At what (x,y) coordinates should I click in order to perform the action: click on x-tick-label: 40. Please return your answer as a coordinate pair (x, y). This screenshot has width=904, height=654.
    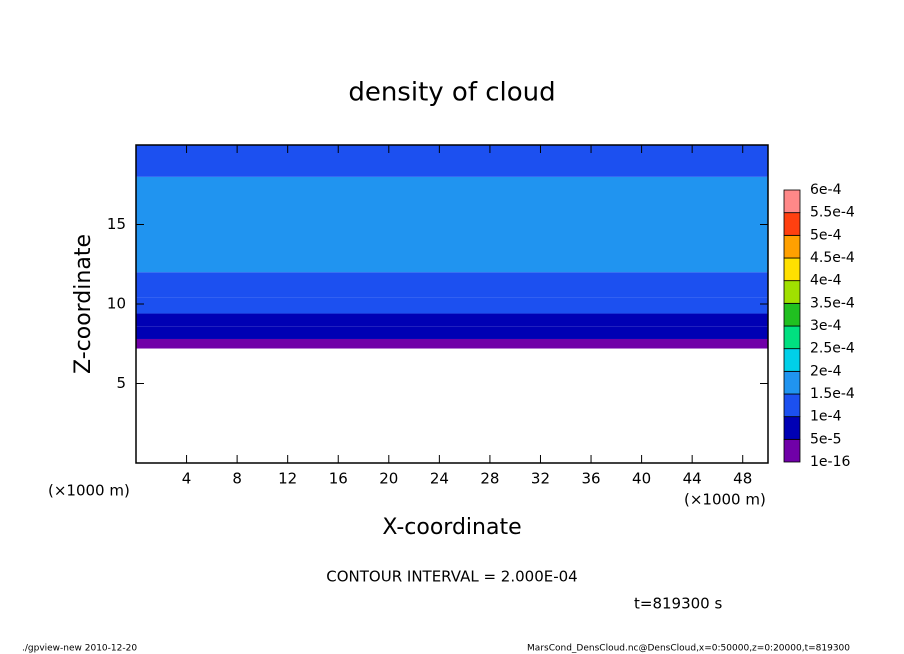
    Looking at the image, I should click on (641, 479).